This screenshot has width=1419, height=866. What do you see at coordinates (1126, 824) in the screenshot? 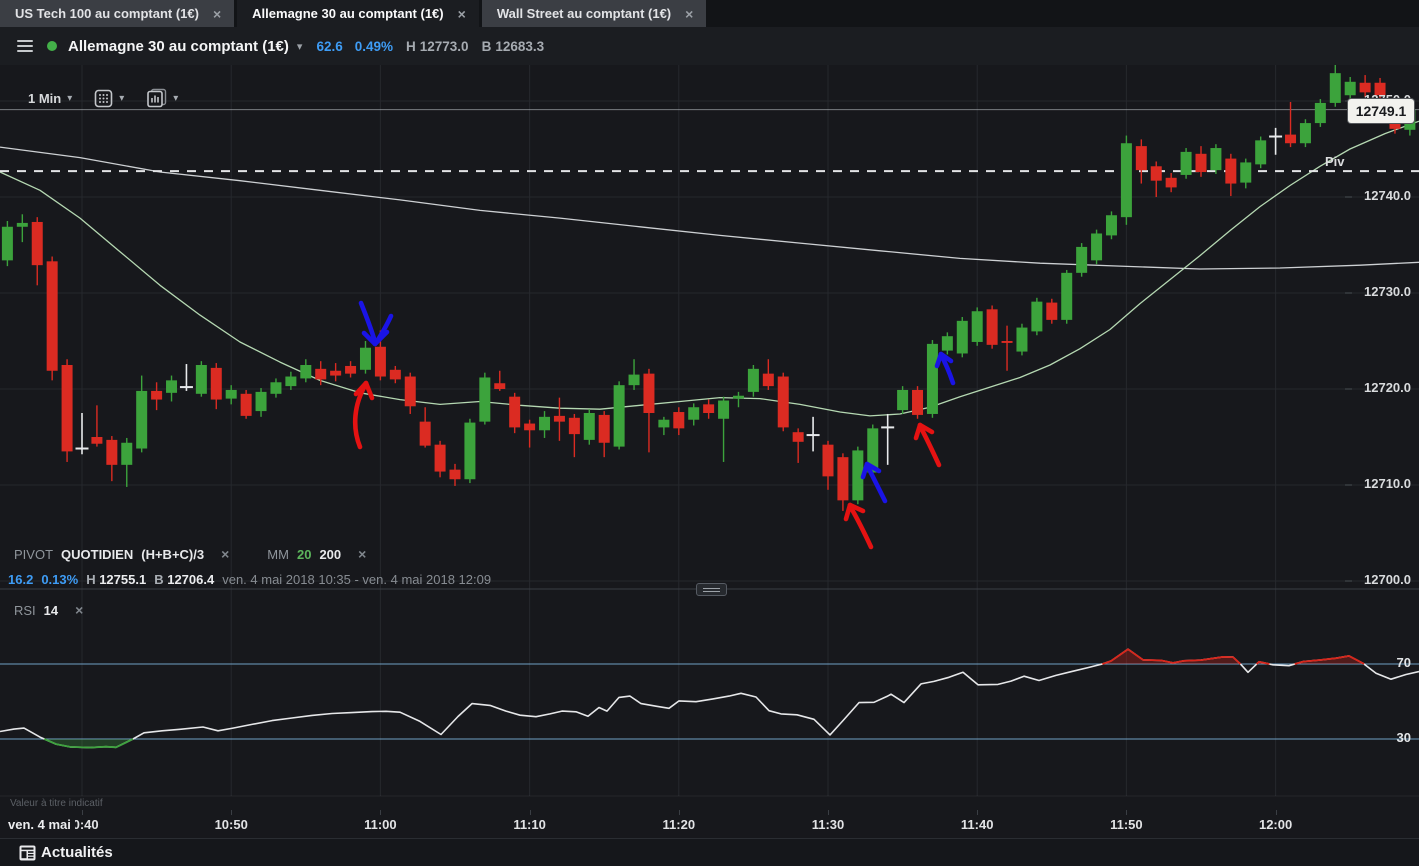
I see `time-axis-label: 11:50` at bounding box center [1126, 824].